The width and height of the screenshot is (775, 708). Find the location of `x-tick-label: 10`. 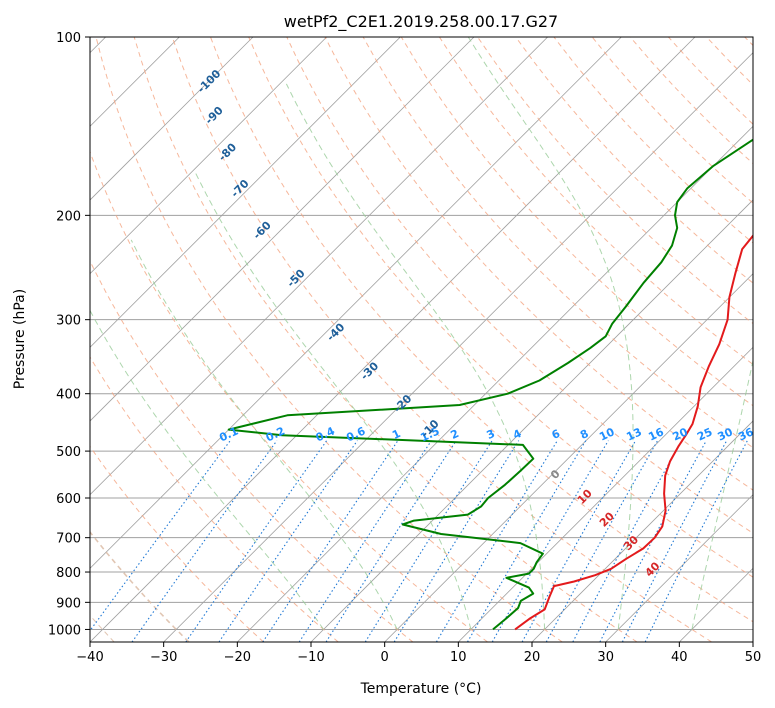

x-tick-label: 10 is located at coordinates (458, 657).